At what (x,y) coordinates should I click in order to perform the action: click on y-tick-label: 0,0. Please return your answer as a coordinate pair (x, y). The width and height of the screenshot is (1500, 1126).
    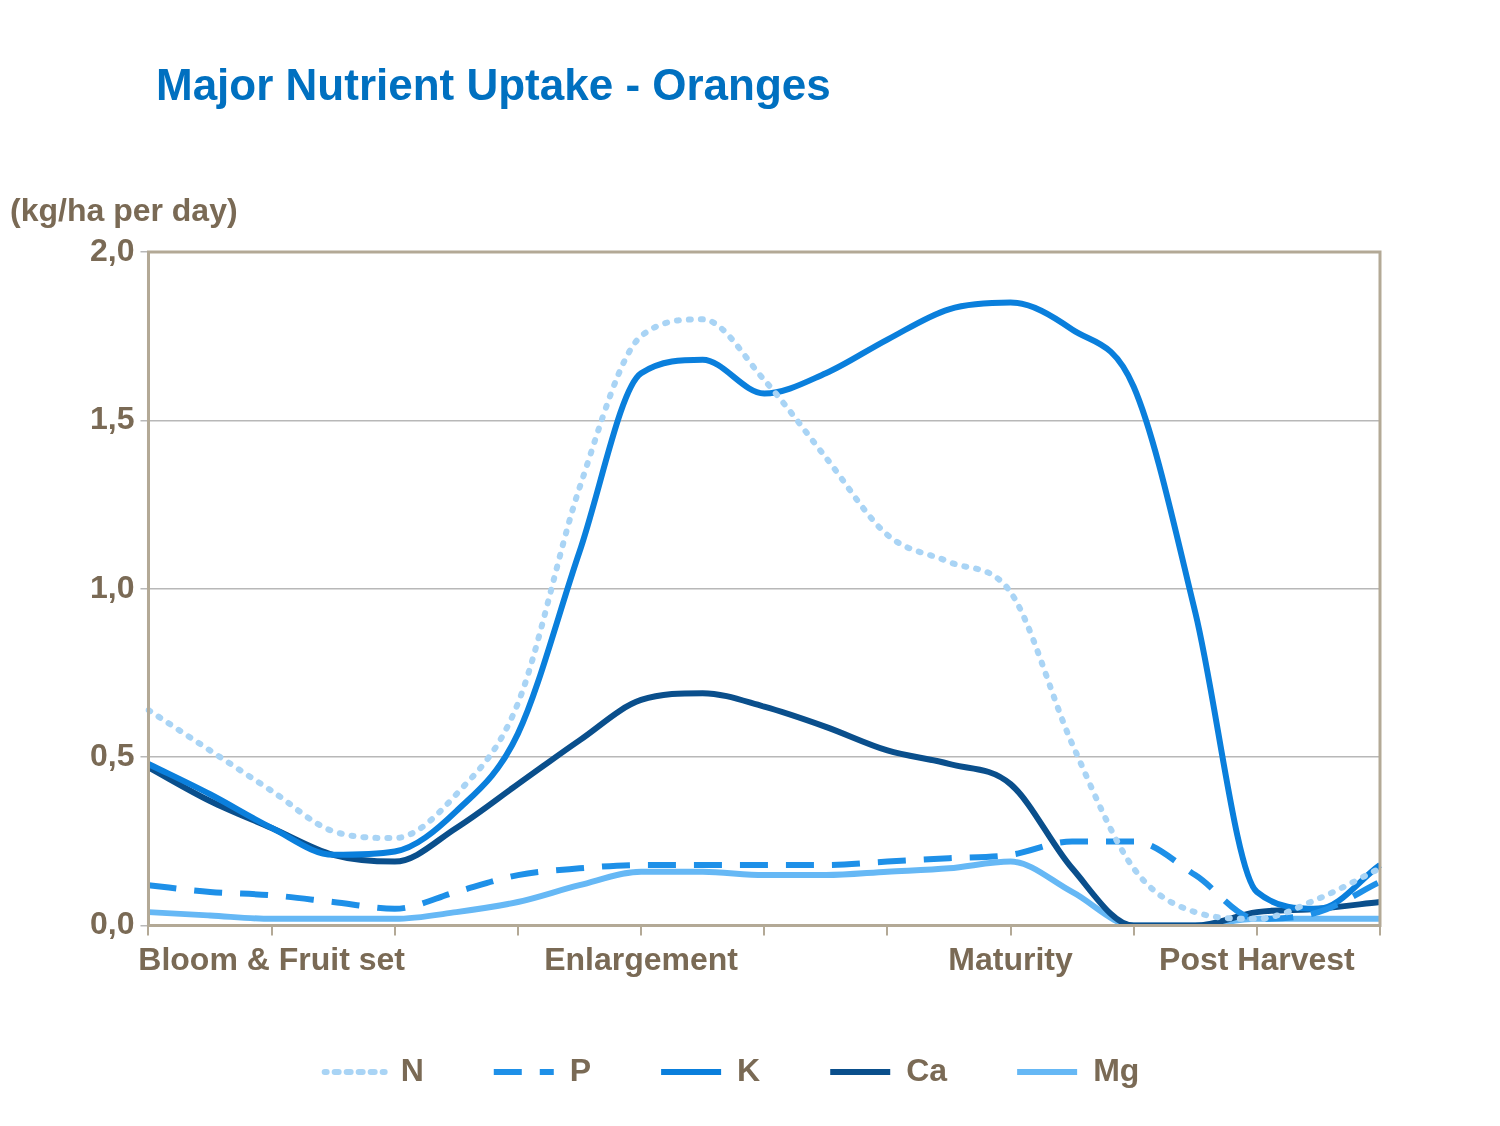
    Looking at the image, I should click on (112, 923).